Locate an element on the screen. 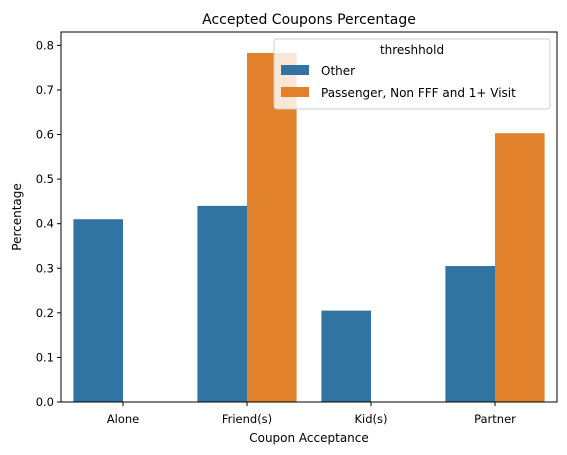 Image resolution: width=567 pixels, height=455 pixels. bar-other-kid-s is located at coordinates (346, 356).